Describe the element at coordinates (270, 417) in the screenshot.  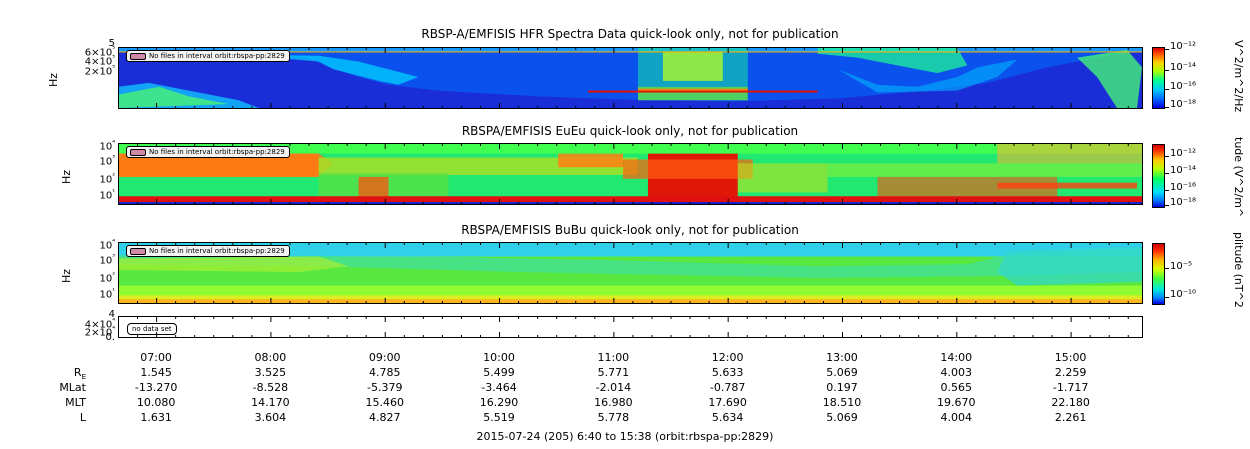
I see `ephemeris-value: 3.604` at that location.